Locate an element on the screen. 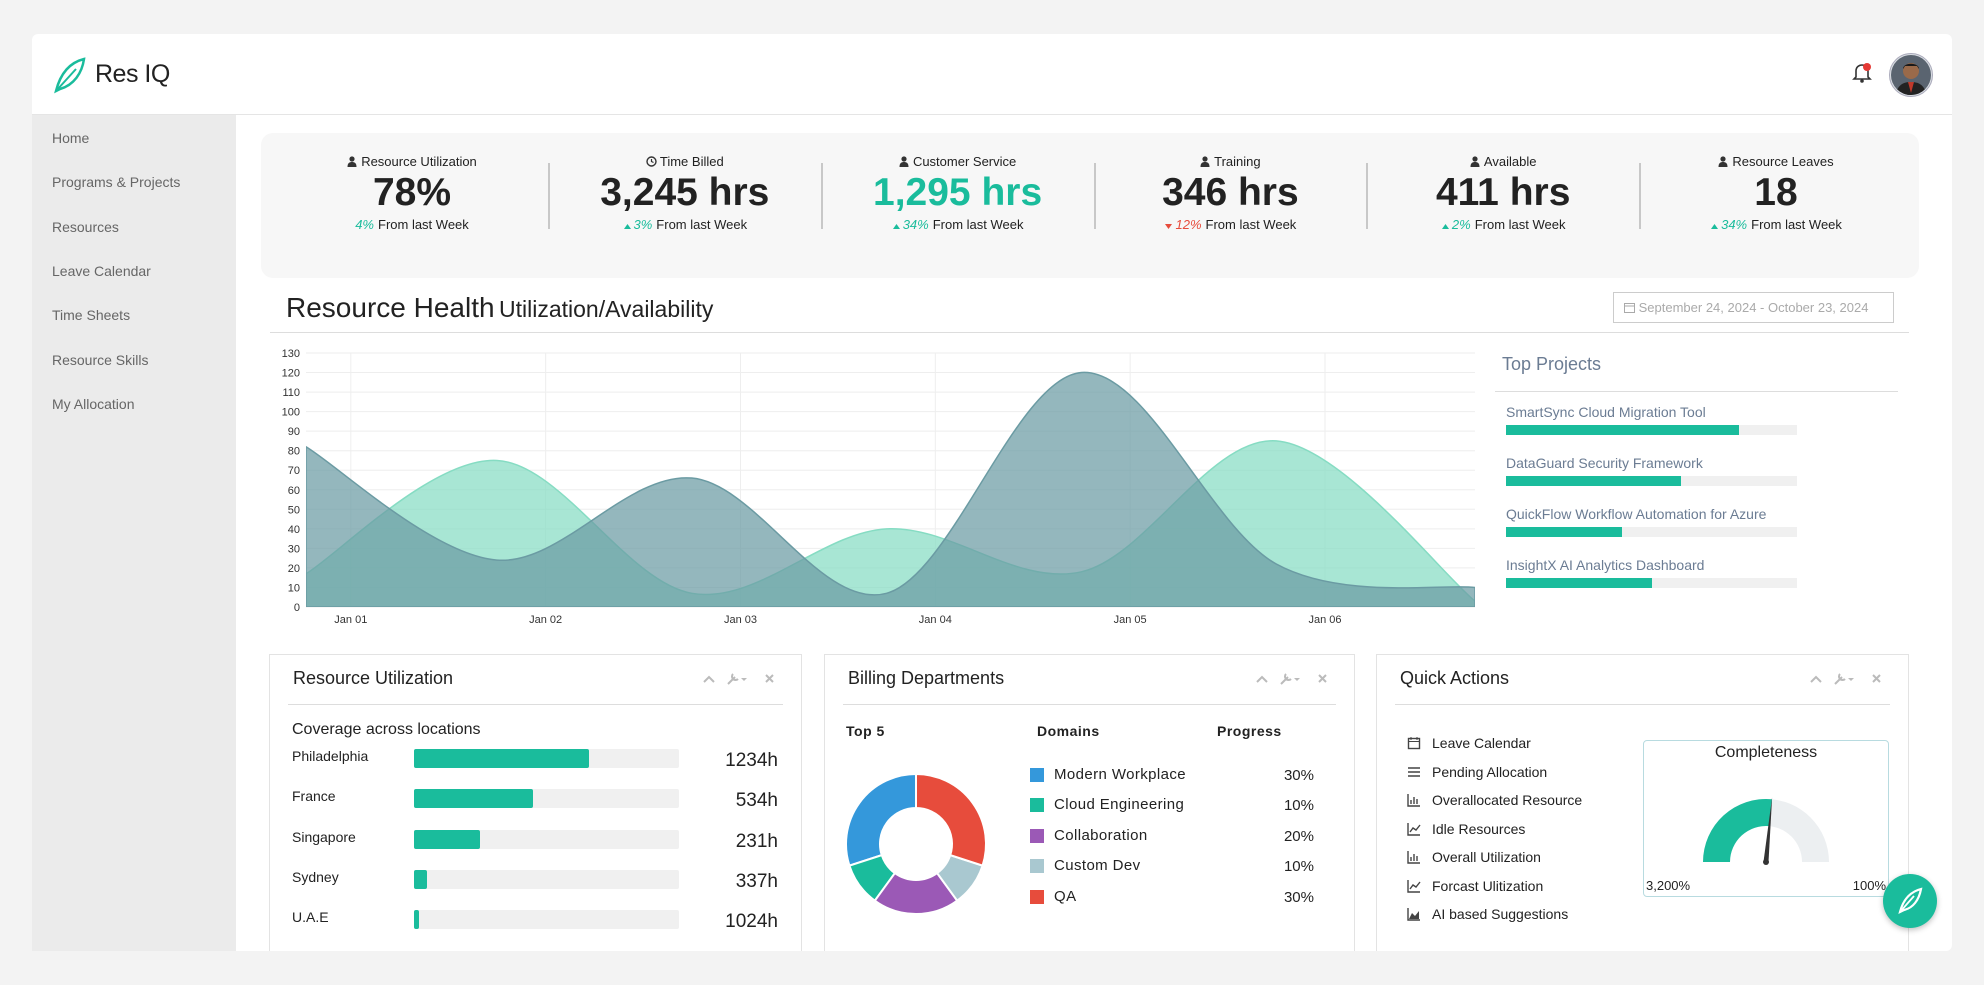 The image size is (1984, 985). section-divider is located at coordinates (1089, 332).